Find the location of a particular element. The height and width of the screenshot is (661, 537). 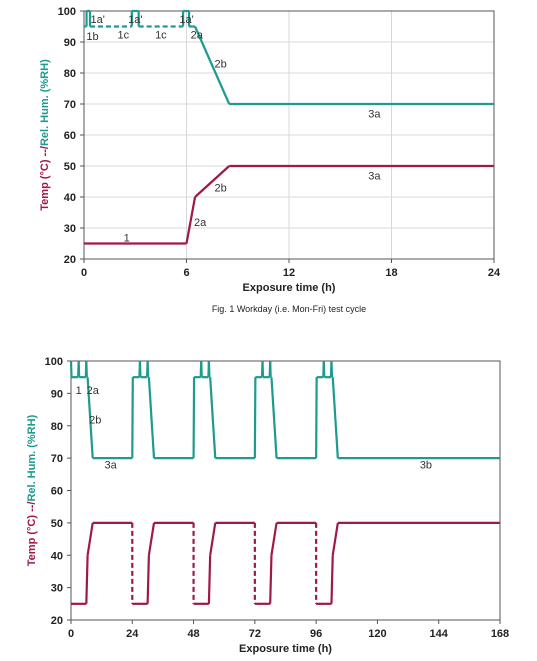

x-tick-label: 96 is located at coordinates (316, 634).